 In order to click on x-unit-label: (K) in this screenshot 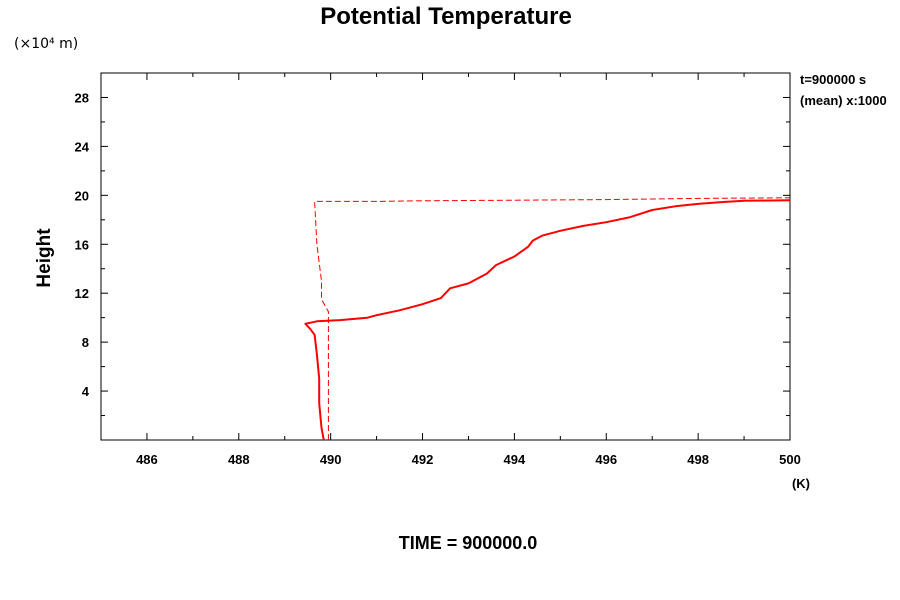, I will do `click(801, 483)`.